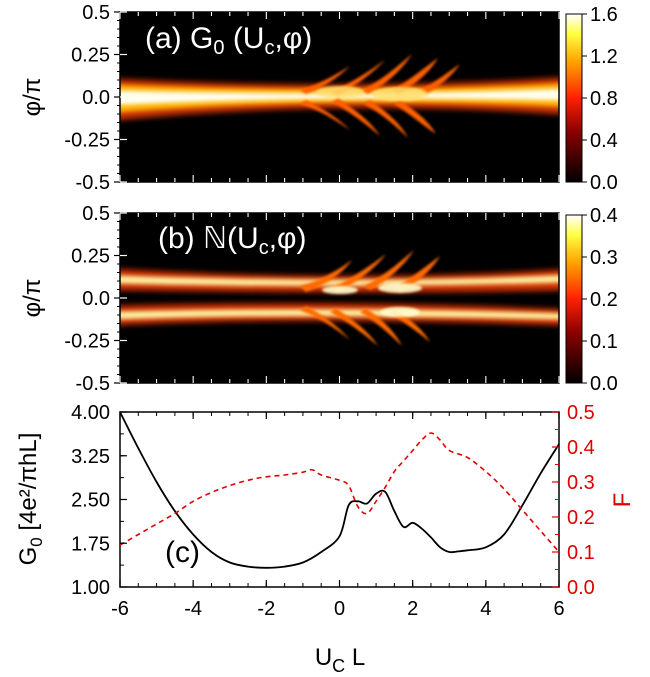 The width and height of the screenshot is (650, 677). I want to click on colorbar-tick-label: 0.3, so click(604, 258).